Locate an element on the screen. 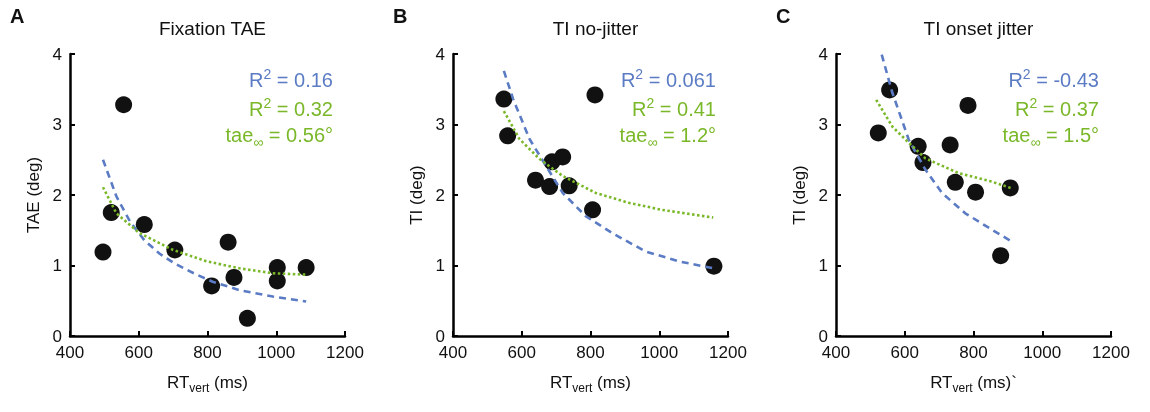 This screenshot has height=412, width=1150. text: B is located at coordinates (400, 16).